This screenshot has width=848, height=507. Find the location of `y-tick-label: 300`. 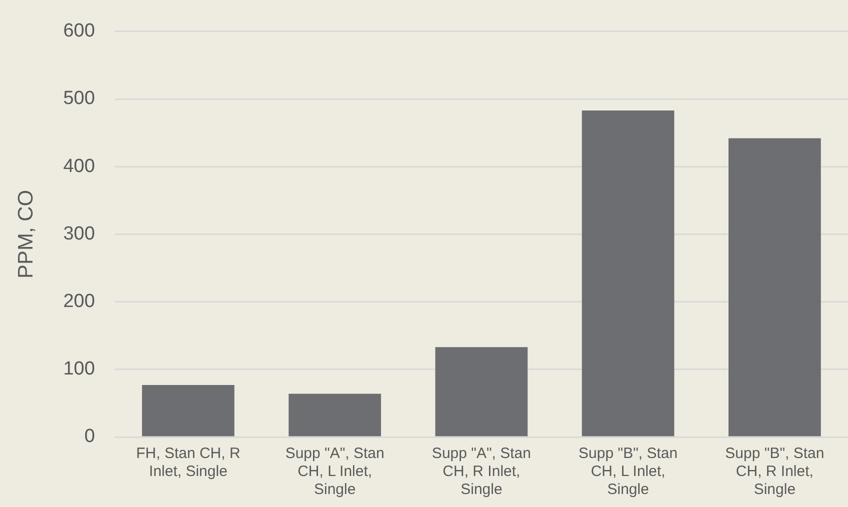

y-tick-label: 300 is located at coordinates (79, 233).